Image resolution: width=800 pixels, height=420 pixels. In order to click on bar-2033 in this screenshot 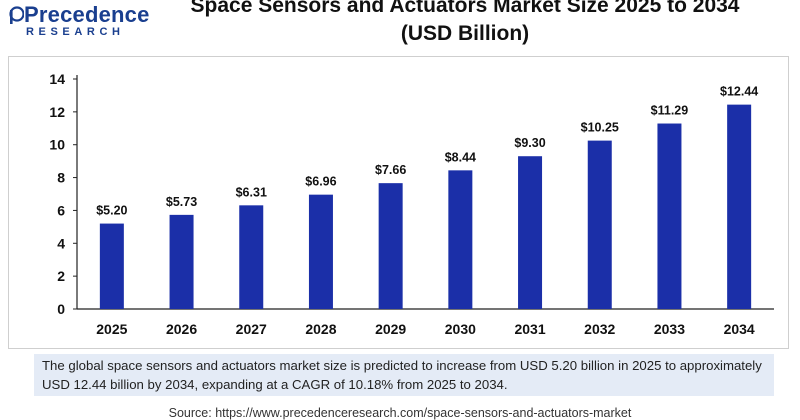, I will do `click(669, 216)`.